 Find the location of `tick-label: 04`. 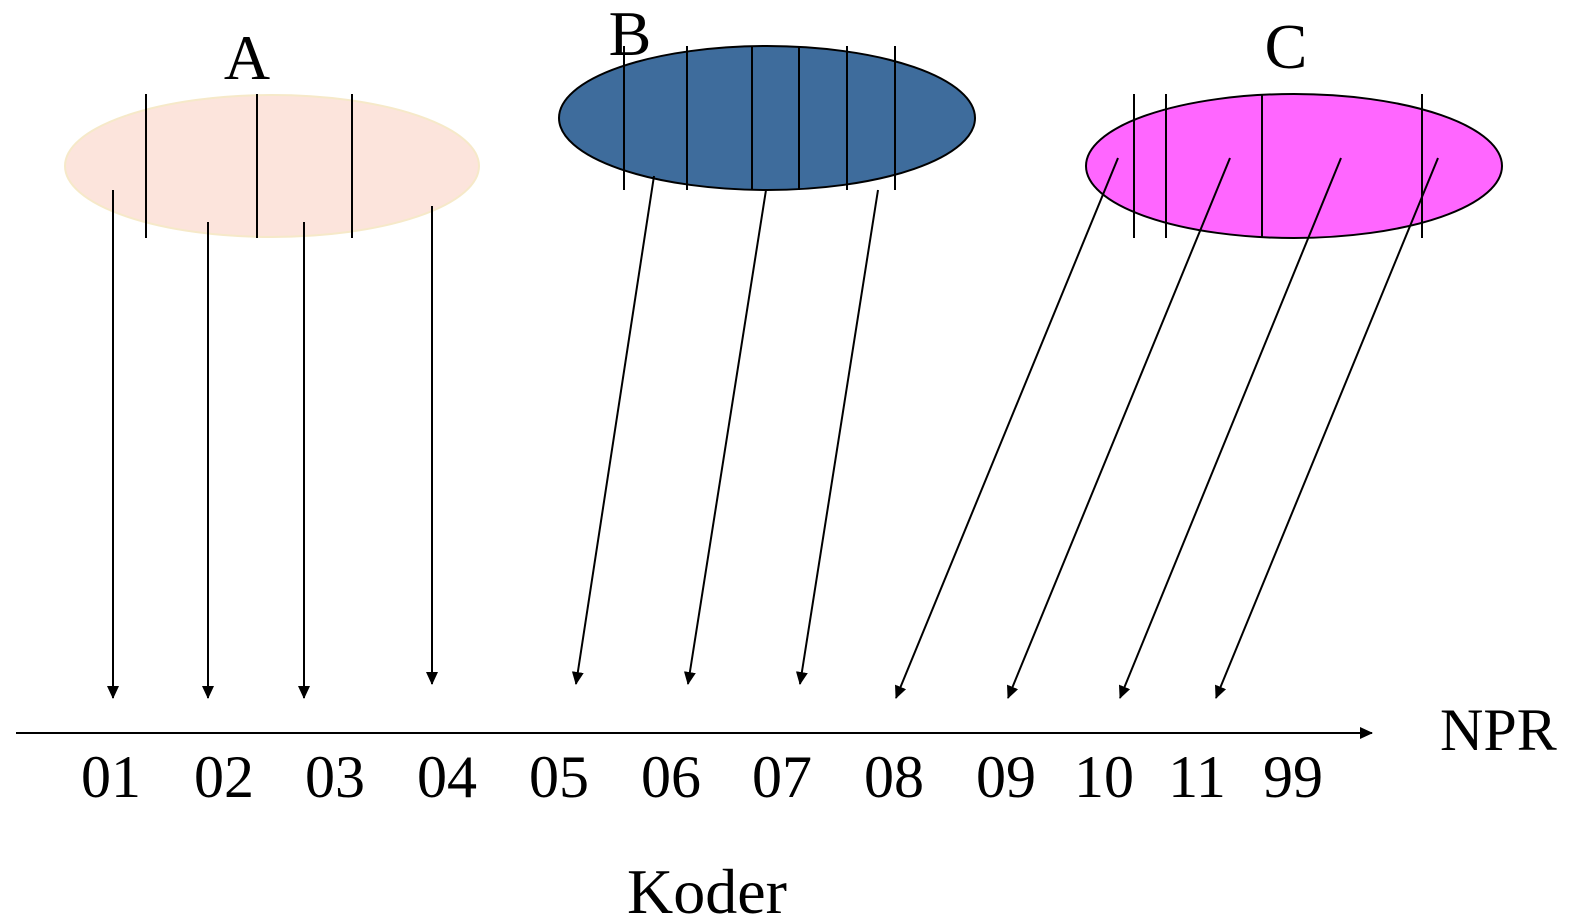

tick-label: 04 is located at coordinates (447, 777).